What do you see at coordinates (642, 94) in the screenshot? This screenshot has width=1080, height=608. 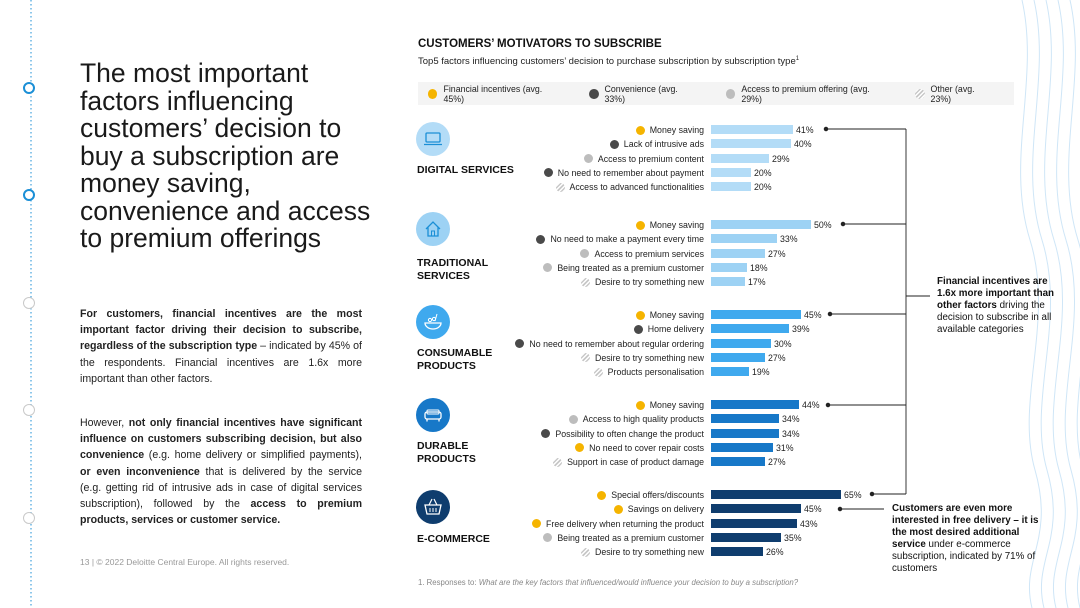 I see `legend-item-convenience: Convenience (avg. 33%)` at bounding box center [642, 94].